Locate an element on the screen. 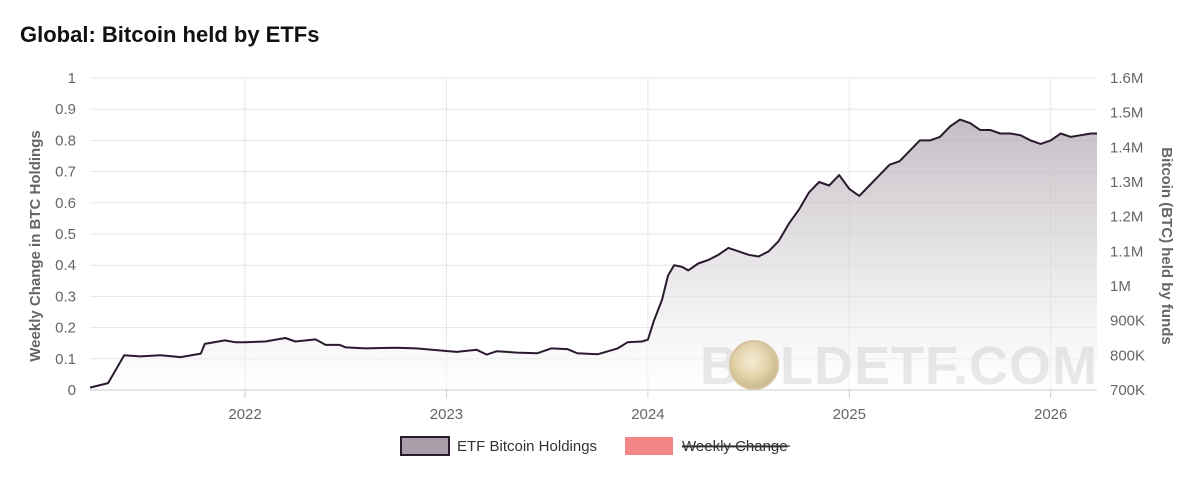  x-tick-label: 2025 is located at coordinates (849, 414).